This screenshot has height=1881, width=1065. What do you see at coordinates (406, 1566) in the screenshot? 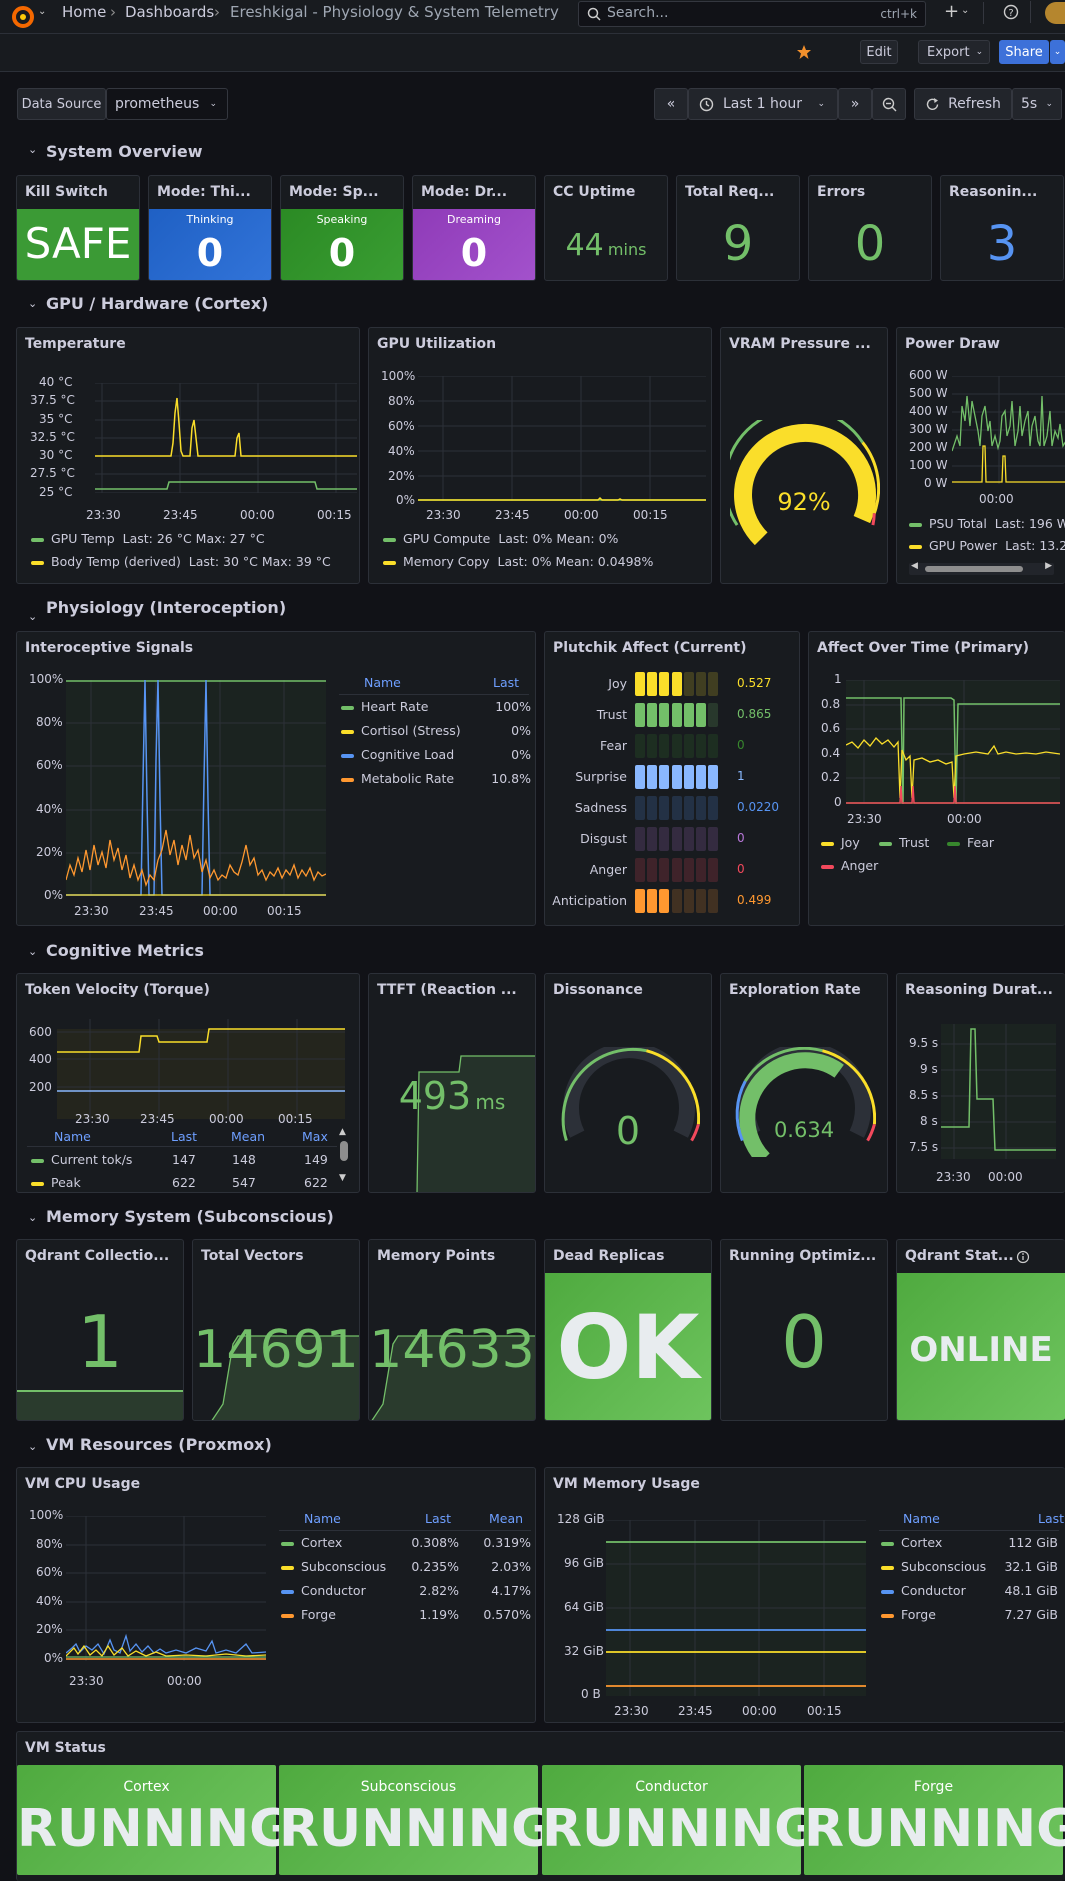
I see `table-row: Subconscious 0.235% 2.03%` at bounding box center [406, 1566].